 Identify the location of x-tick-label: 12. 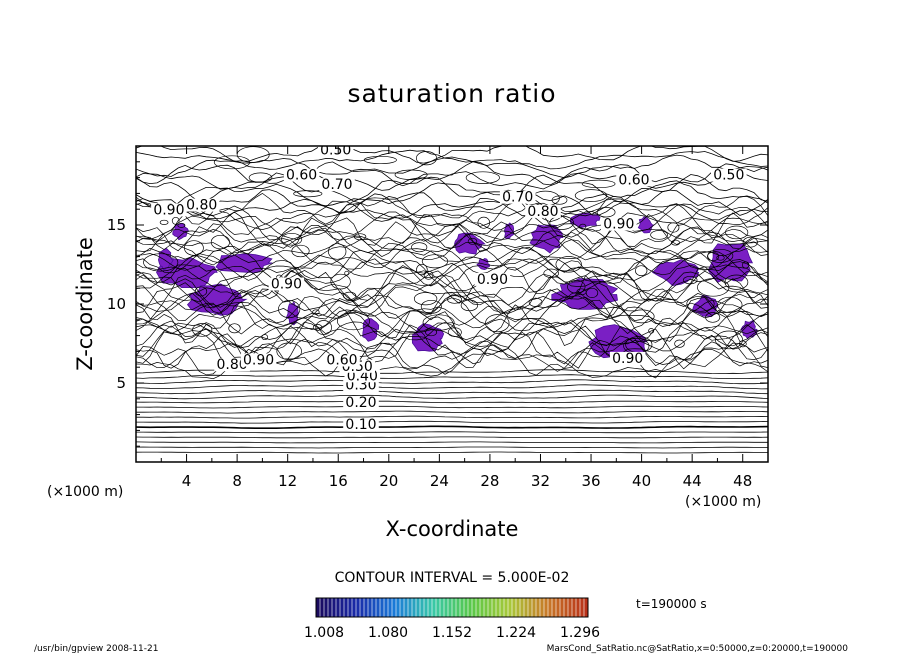
(287, 481).